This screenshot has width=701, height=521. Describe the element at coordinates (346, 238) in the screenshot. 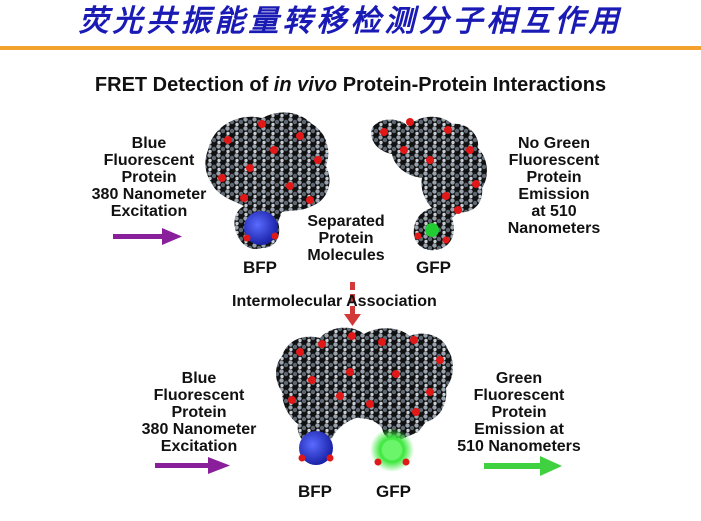

I see `top-middle-label: Separated Protein Molecules` at that location.